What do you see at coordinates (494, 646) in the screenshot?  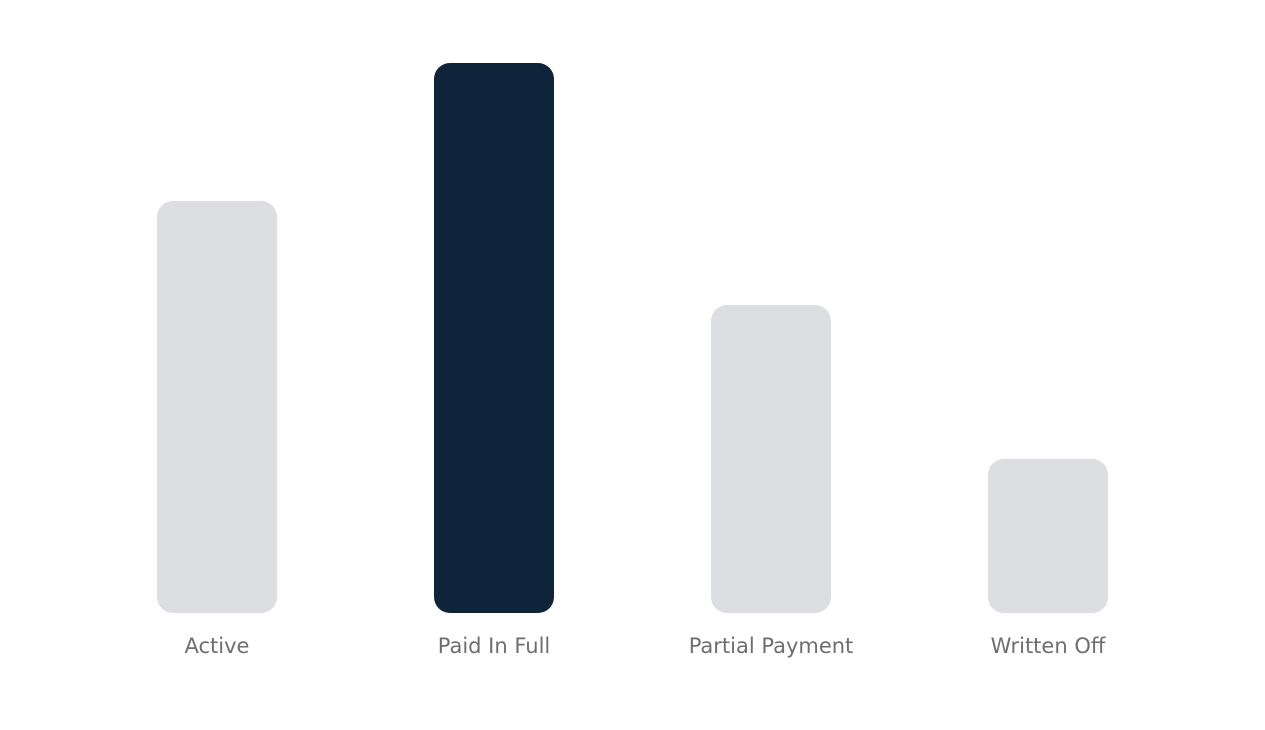 I see `category-label: Paid In Full` at bounding box center [494, 646].